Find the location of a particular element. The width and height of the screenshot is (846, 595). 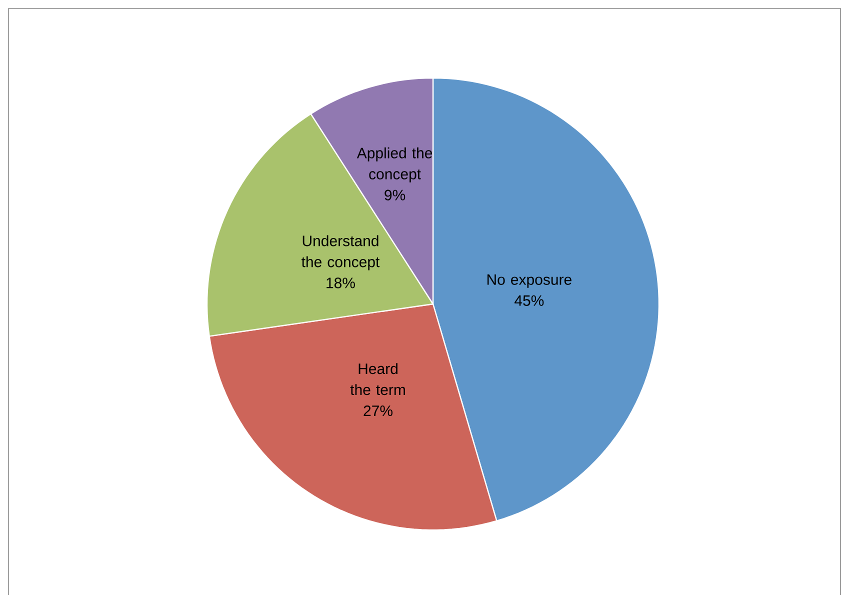

data-label: 45% is located at coordinates (529, 300).